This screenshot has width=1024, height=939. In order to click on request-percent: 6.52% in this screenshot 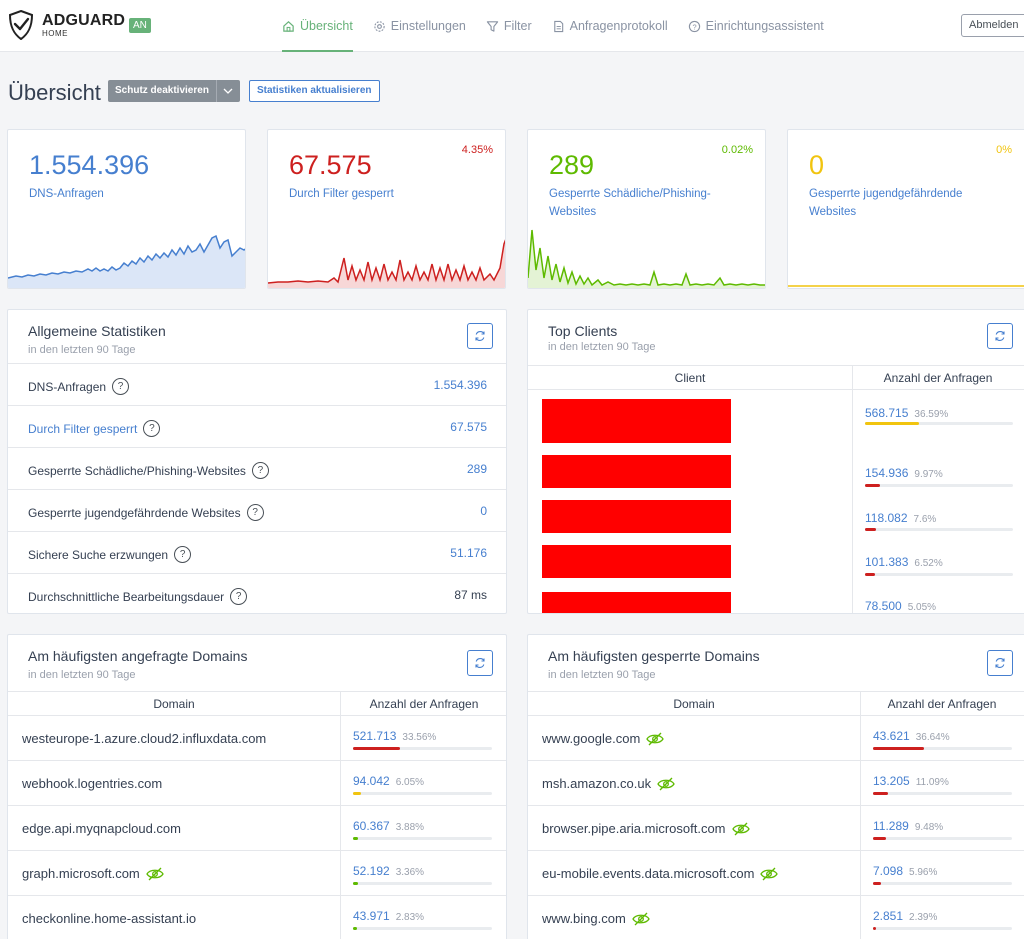, I will do `click(928, 563)`.